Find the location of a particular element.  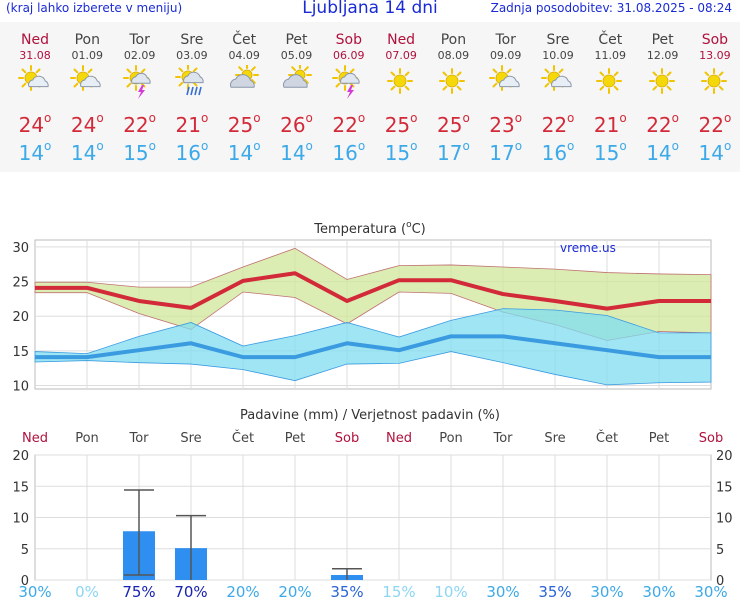

precipitation-tick-label-left: 10 is located at coordinates (20, 519).